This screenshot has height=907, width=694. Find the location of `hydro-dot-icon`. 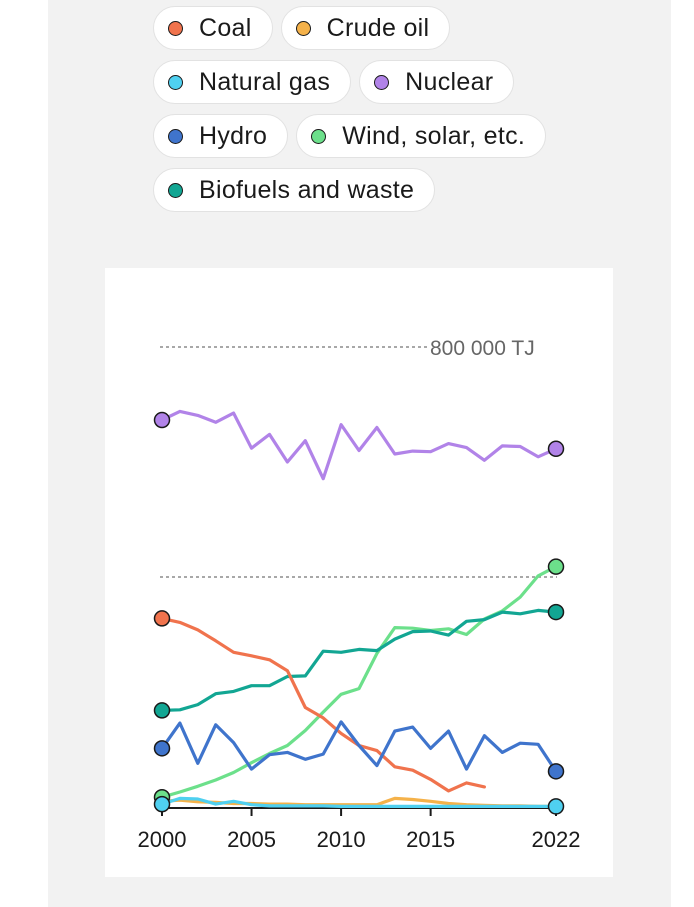

hydro-dot-icon is located at coordinates (175, 136).